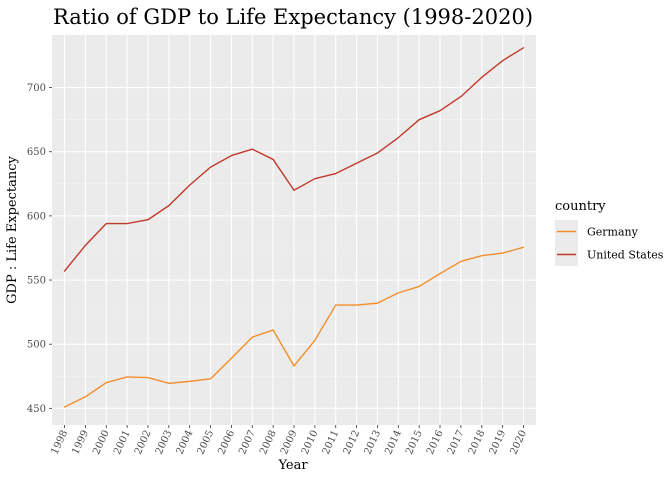  What do you see at coordinates (36, 345) in the screenshot?
I see `y-tick-label: 500` at bounding box center [36, 345].